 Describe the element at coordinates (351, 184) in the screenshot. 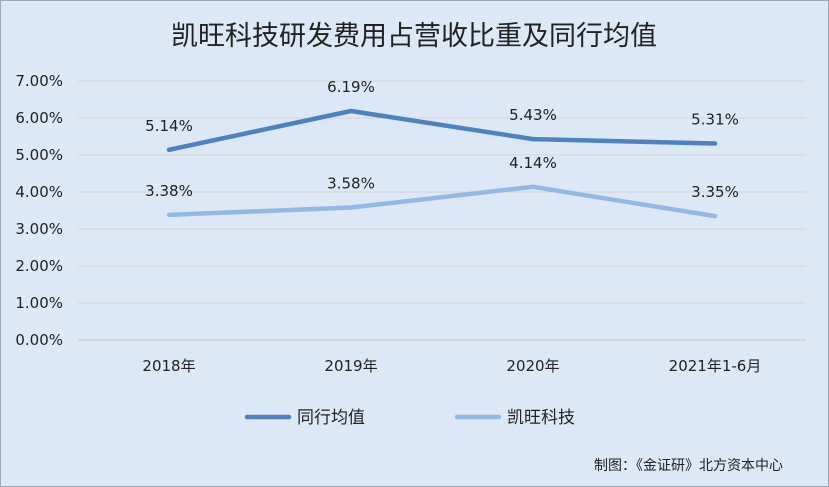

I see `data-label: 3.58%` at that location.